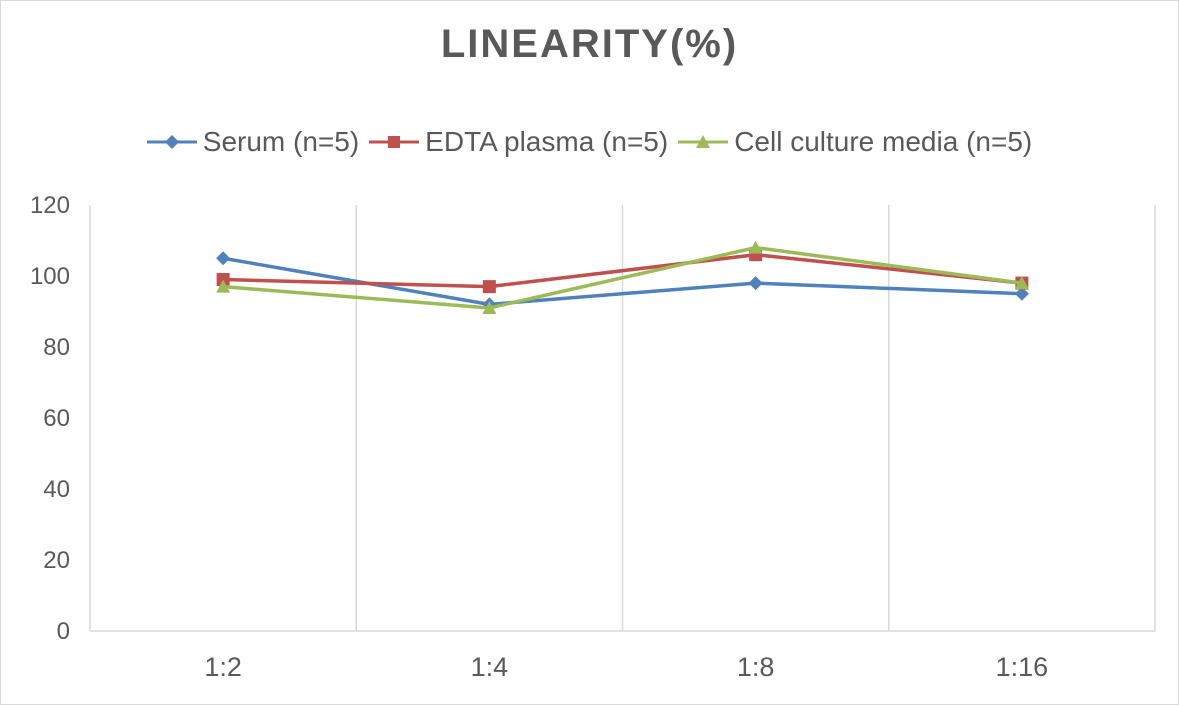 Image resolution: width=1179 pixels, height=705 pixels. What do you see at coordinates (56, 418) in the screenshot?
I see `y-tick-label: 60` at bounding box center [56, 418].